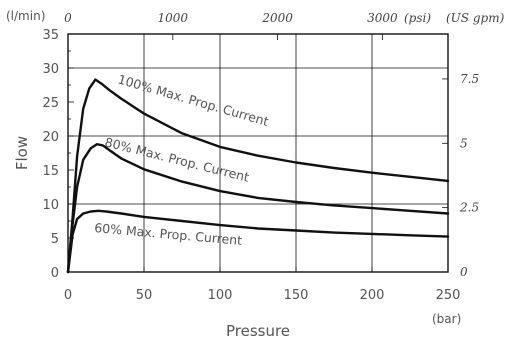  I want to click on y-tick-label: 20, so click(50, 137).